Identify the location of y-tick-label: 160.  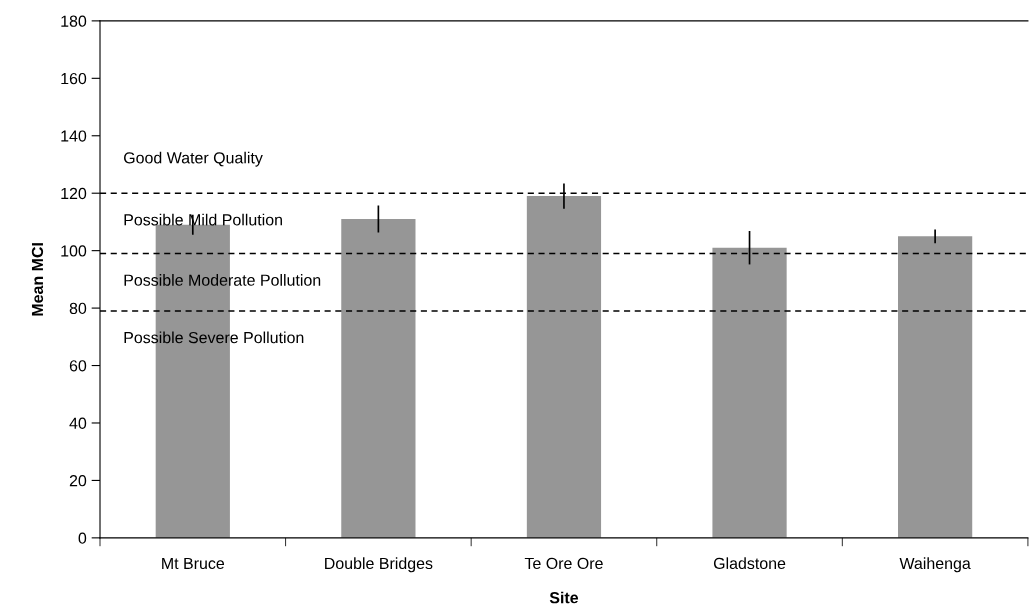
(74, 78).